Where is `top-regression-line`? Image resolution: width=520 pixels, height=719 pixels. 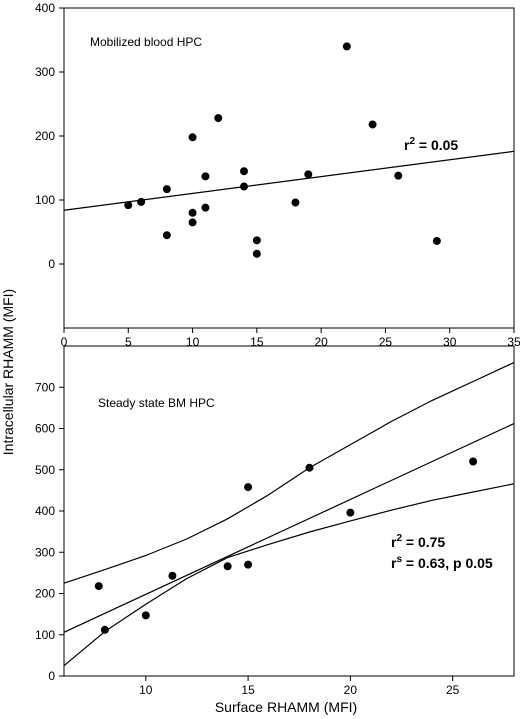
top-regression-line is located at coordinates (289, 180).